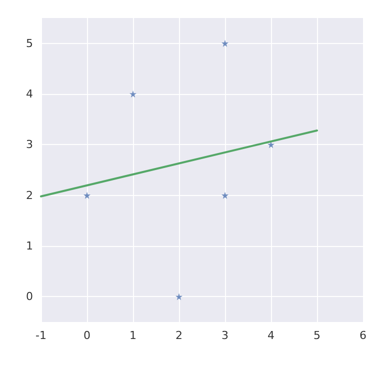  I want to click on x-tick-label: 0, so click(87, 335).